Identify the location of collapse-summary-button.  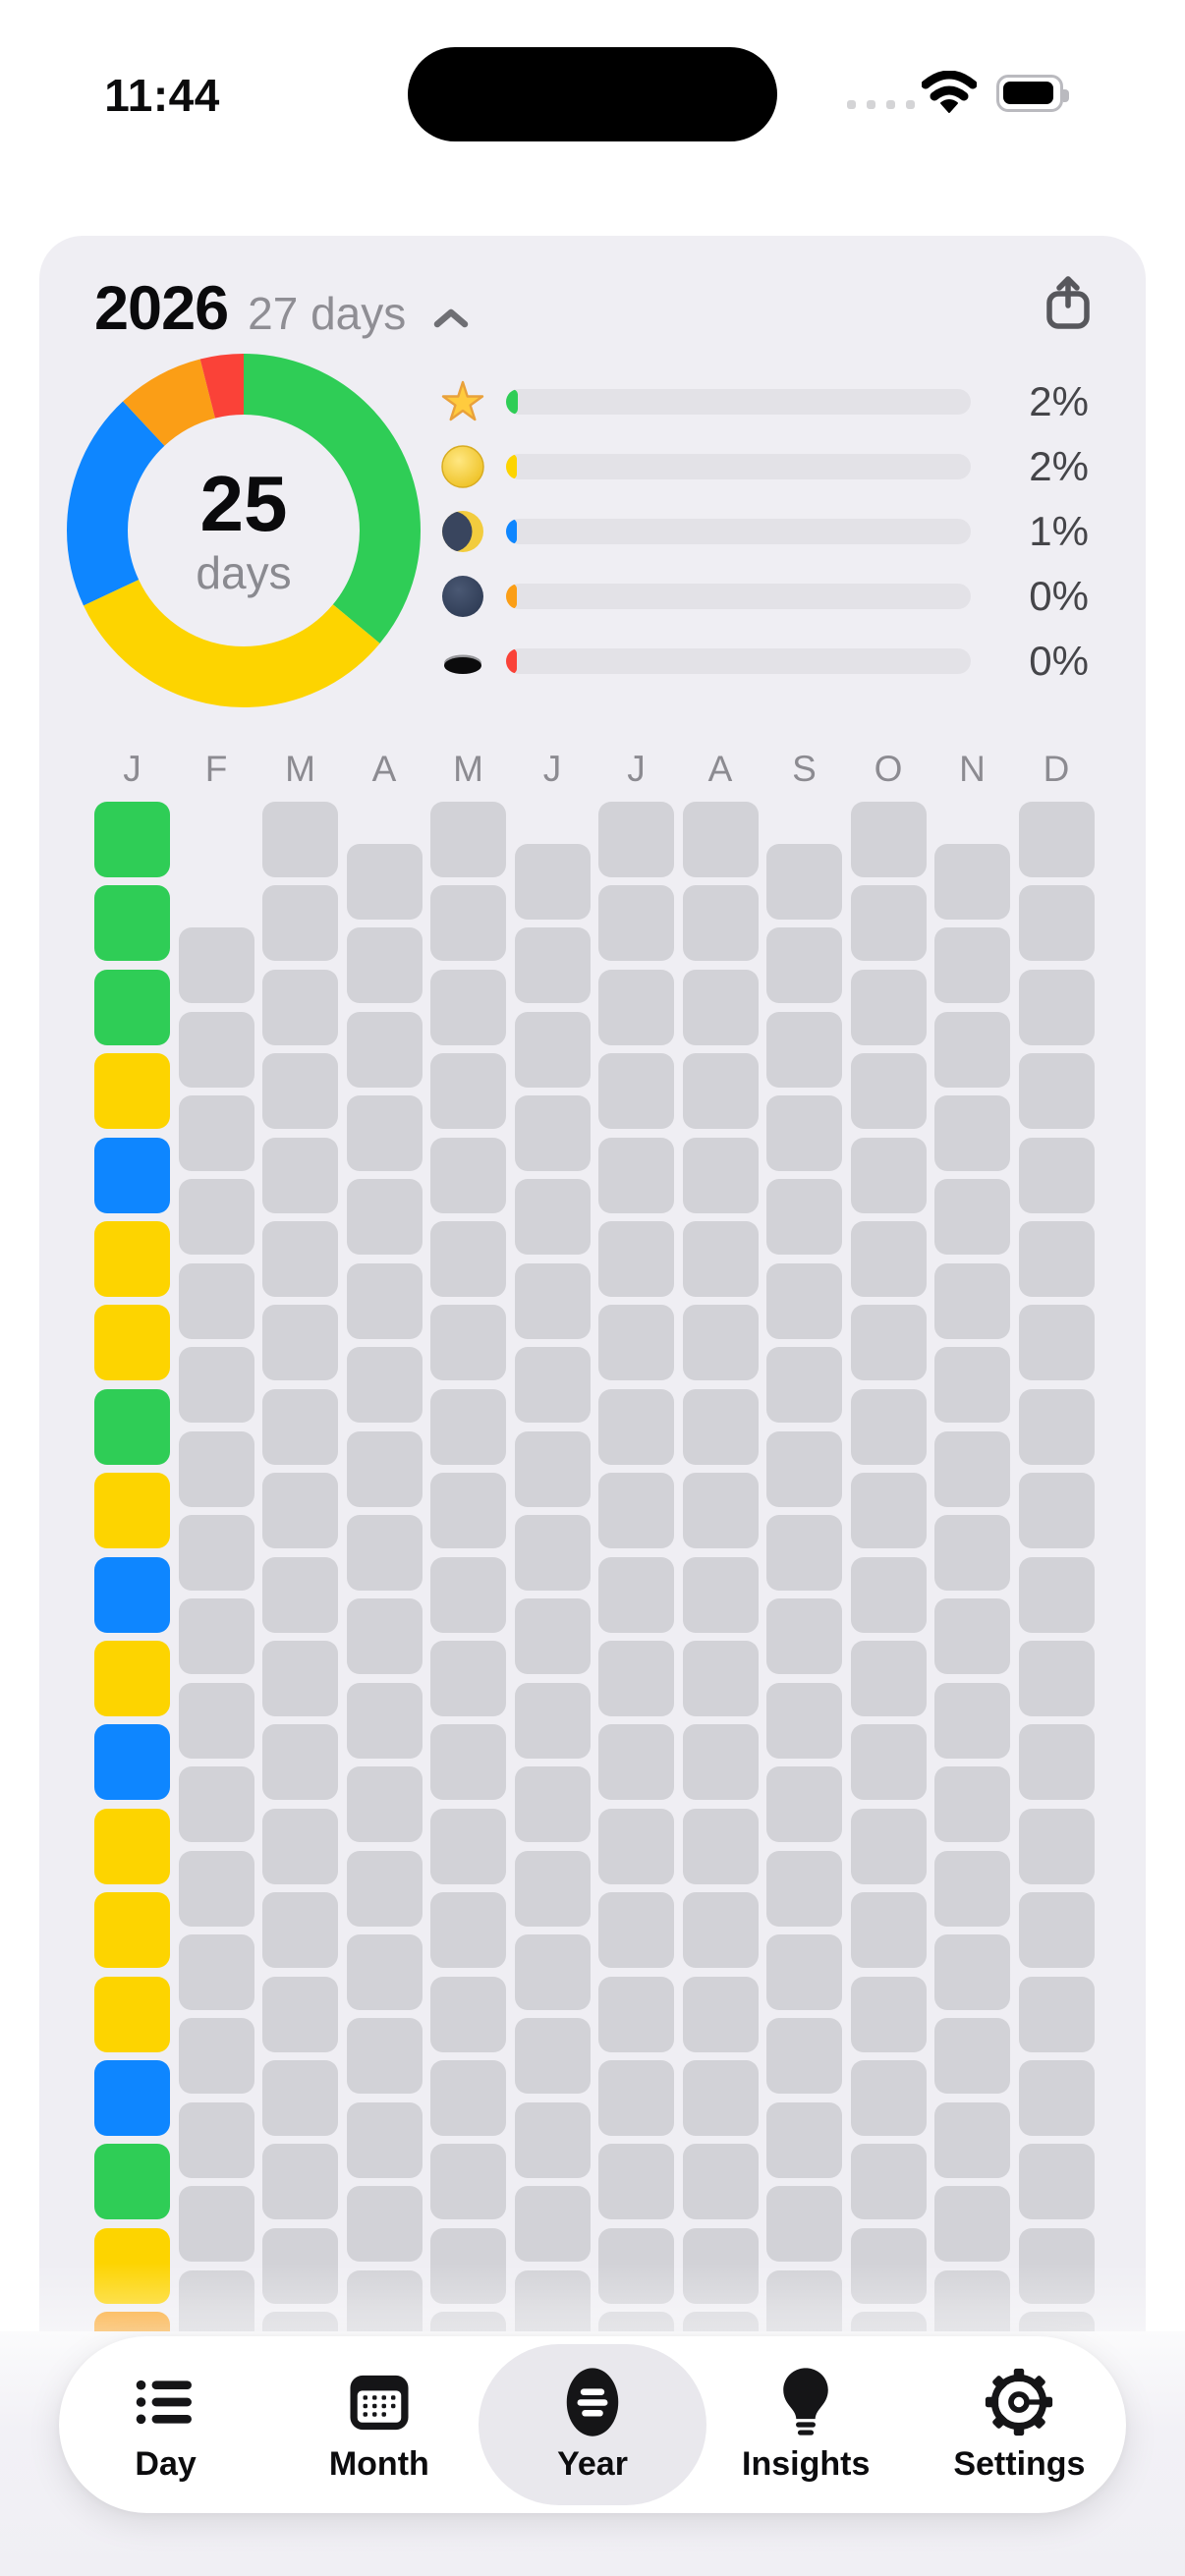
(451, 320).